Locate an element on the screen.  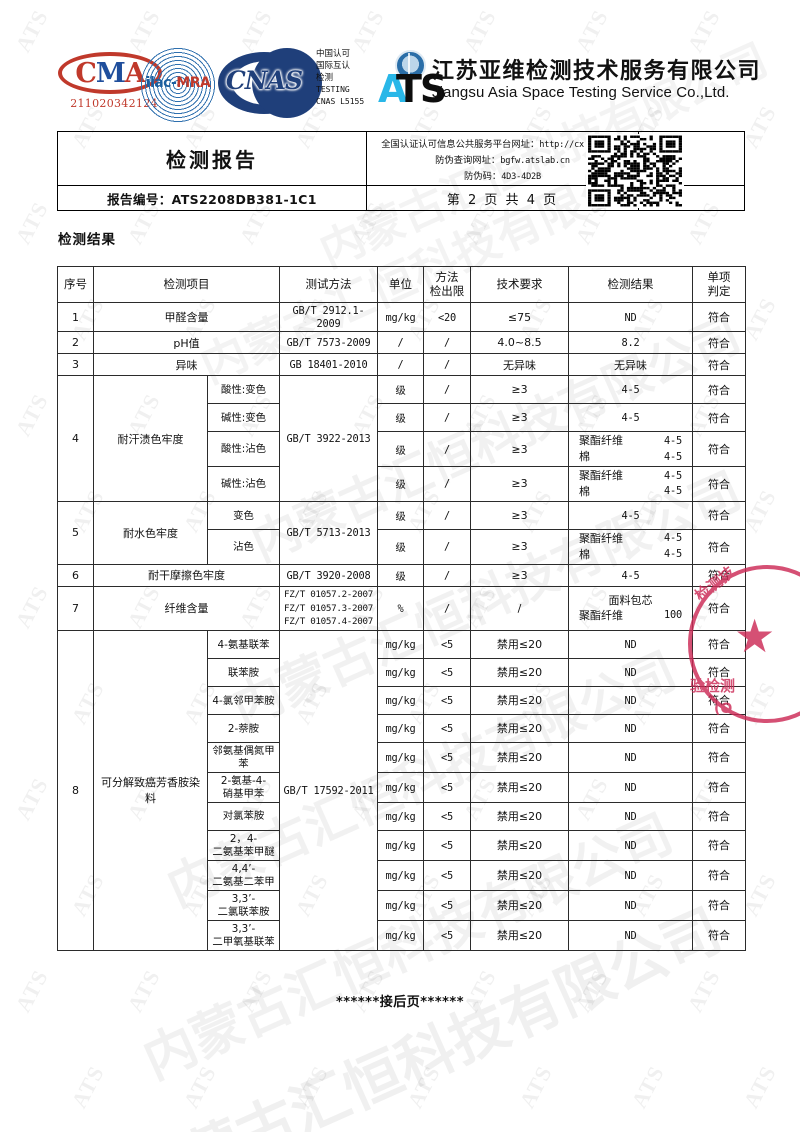
cell-unit: % is located at coordinates (400, 608).